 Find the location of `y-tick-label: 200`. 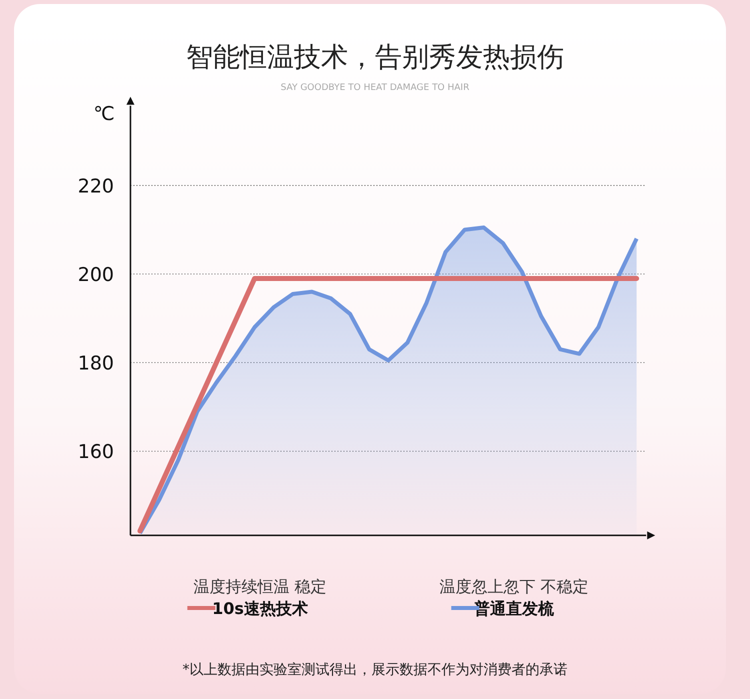

y-tick-label: 200 is located at coordinates (96, 275).